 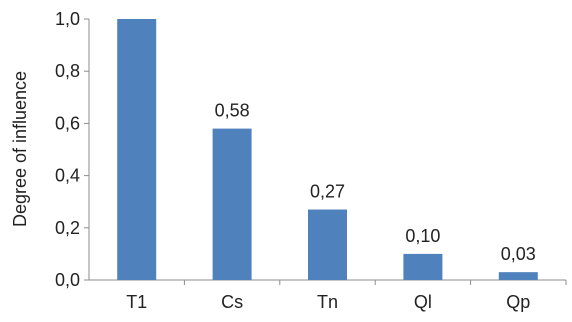 What do you see at coordinates (232, 111) in the screenshot?
I see `data-label: 0,58` at bounding box center [232, 111].